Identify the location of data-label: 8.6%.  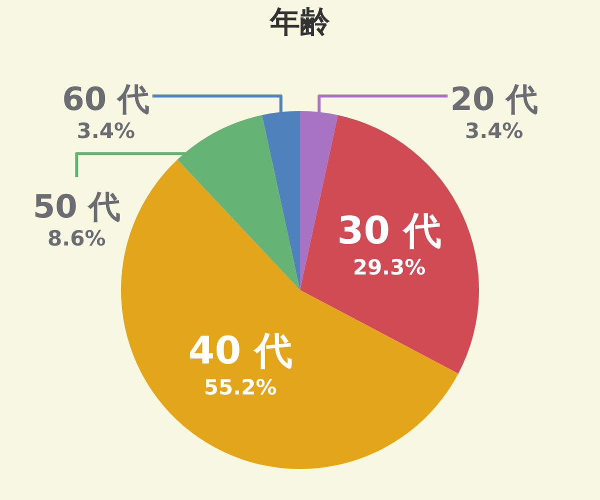
(77, 238).